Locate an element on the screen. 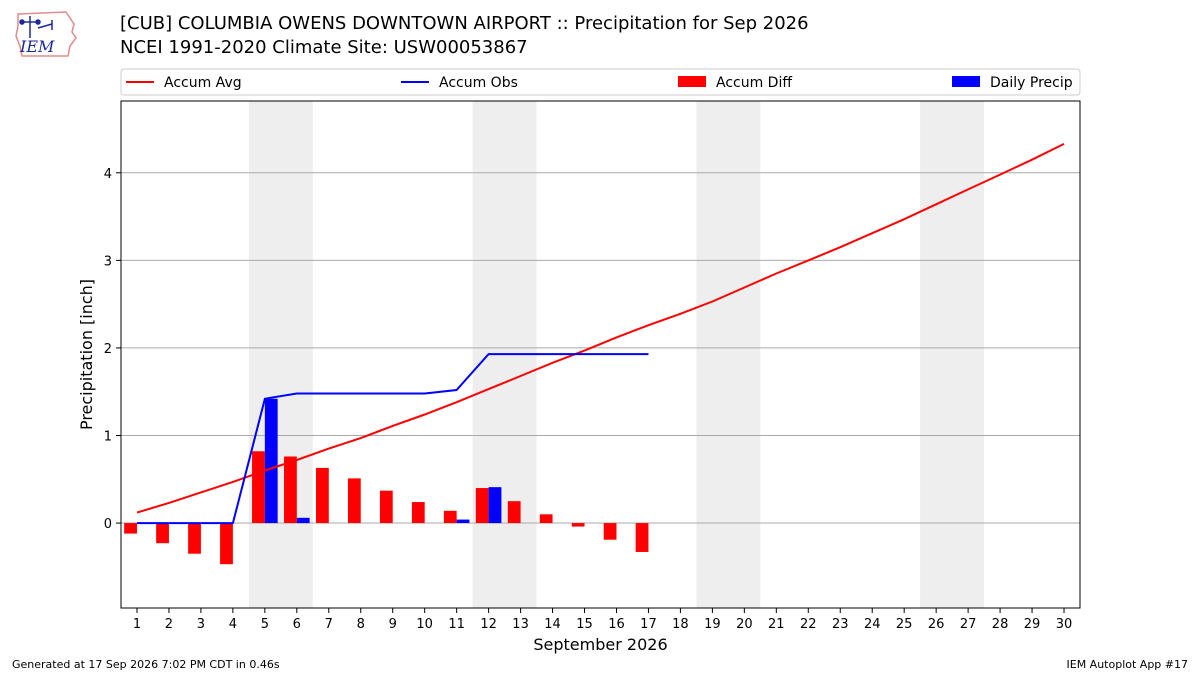 The width and height of the screenshot is (1200, 675). x-tick-label: 5 is located at coordinates (265, 624).